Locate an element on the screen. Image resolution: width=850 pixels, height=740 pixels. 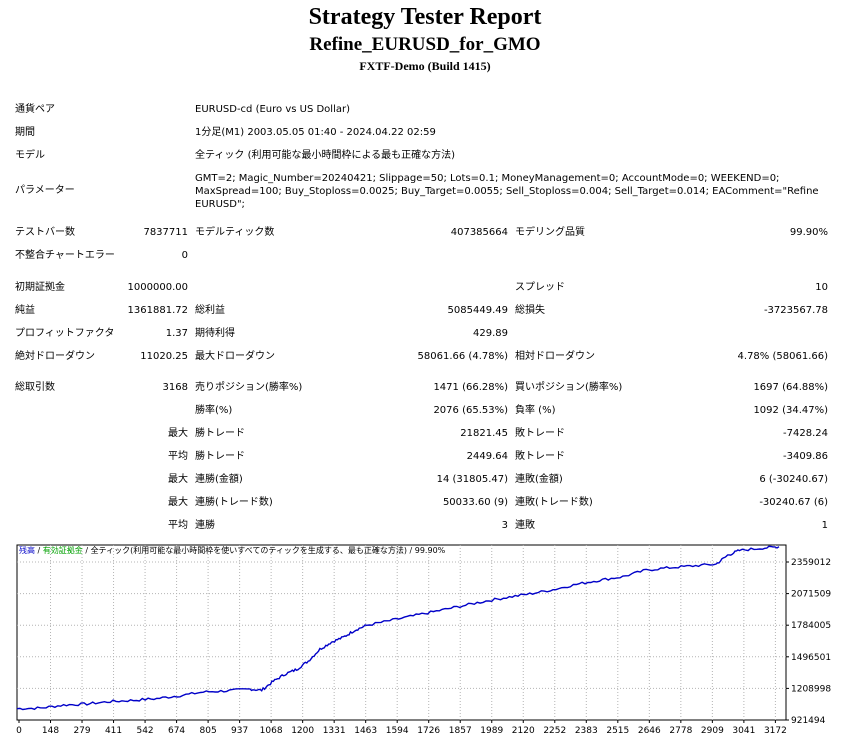
largest-win-value: 21821.45 is located at coordinates (484, 433).